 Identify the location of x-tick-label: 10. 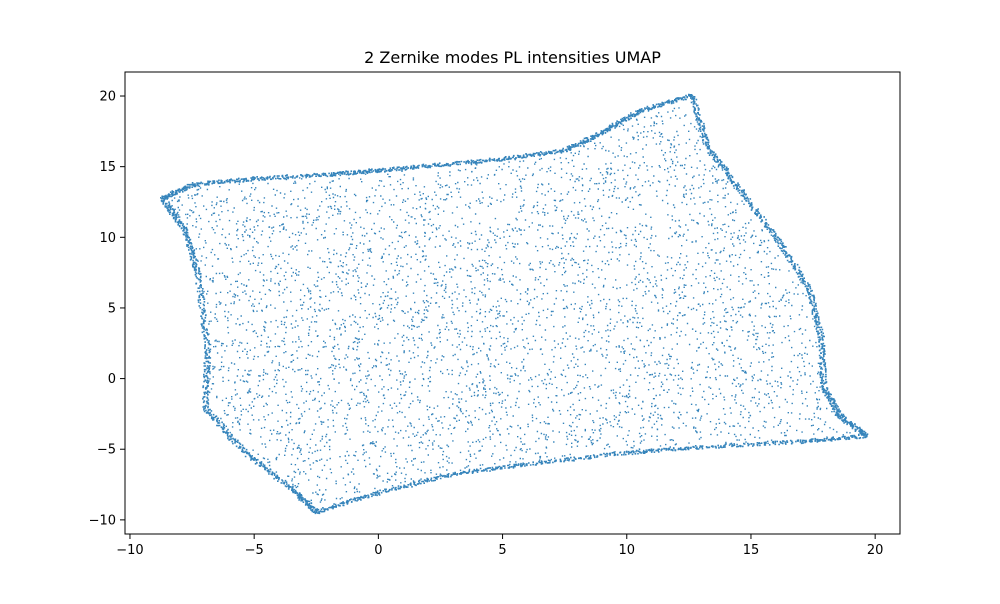
(626, 550).